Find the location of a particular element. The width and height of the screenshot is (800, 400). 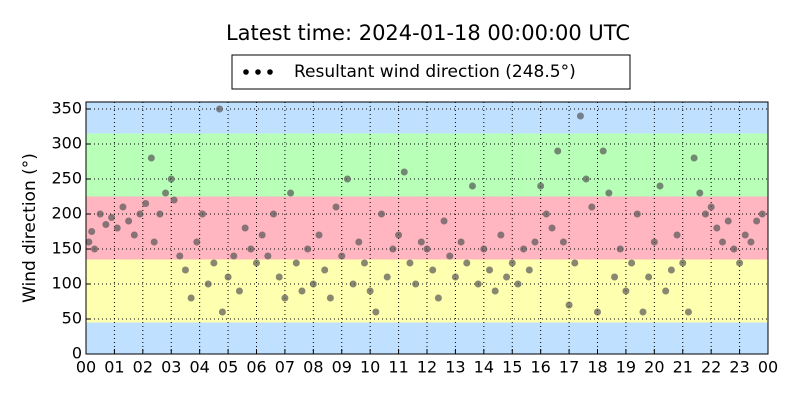

x-tick-label: 10 is located at coordinates (370, 367).